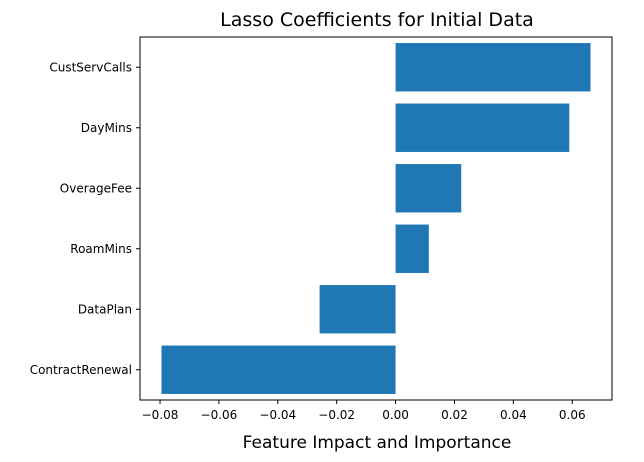 The height and width of the screenshot is (462, 644). Describe the element at coordinates (277, 415) in the screenshot. I see `x-tick-label: −0.04` at that location.